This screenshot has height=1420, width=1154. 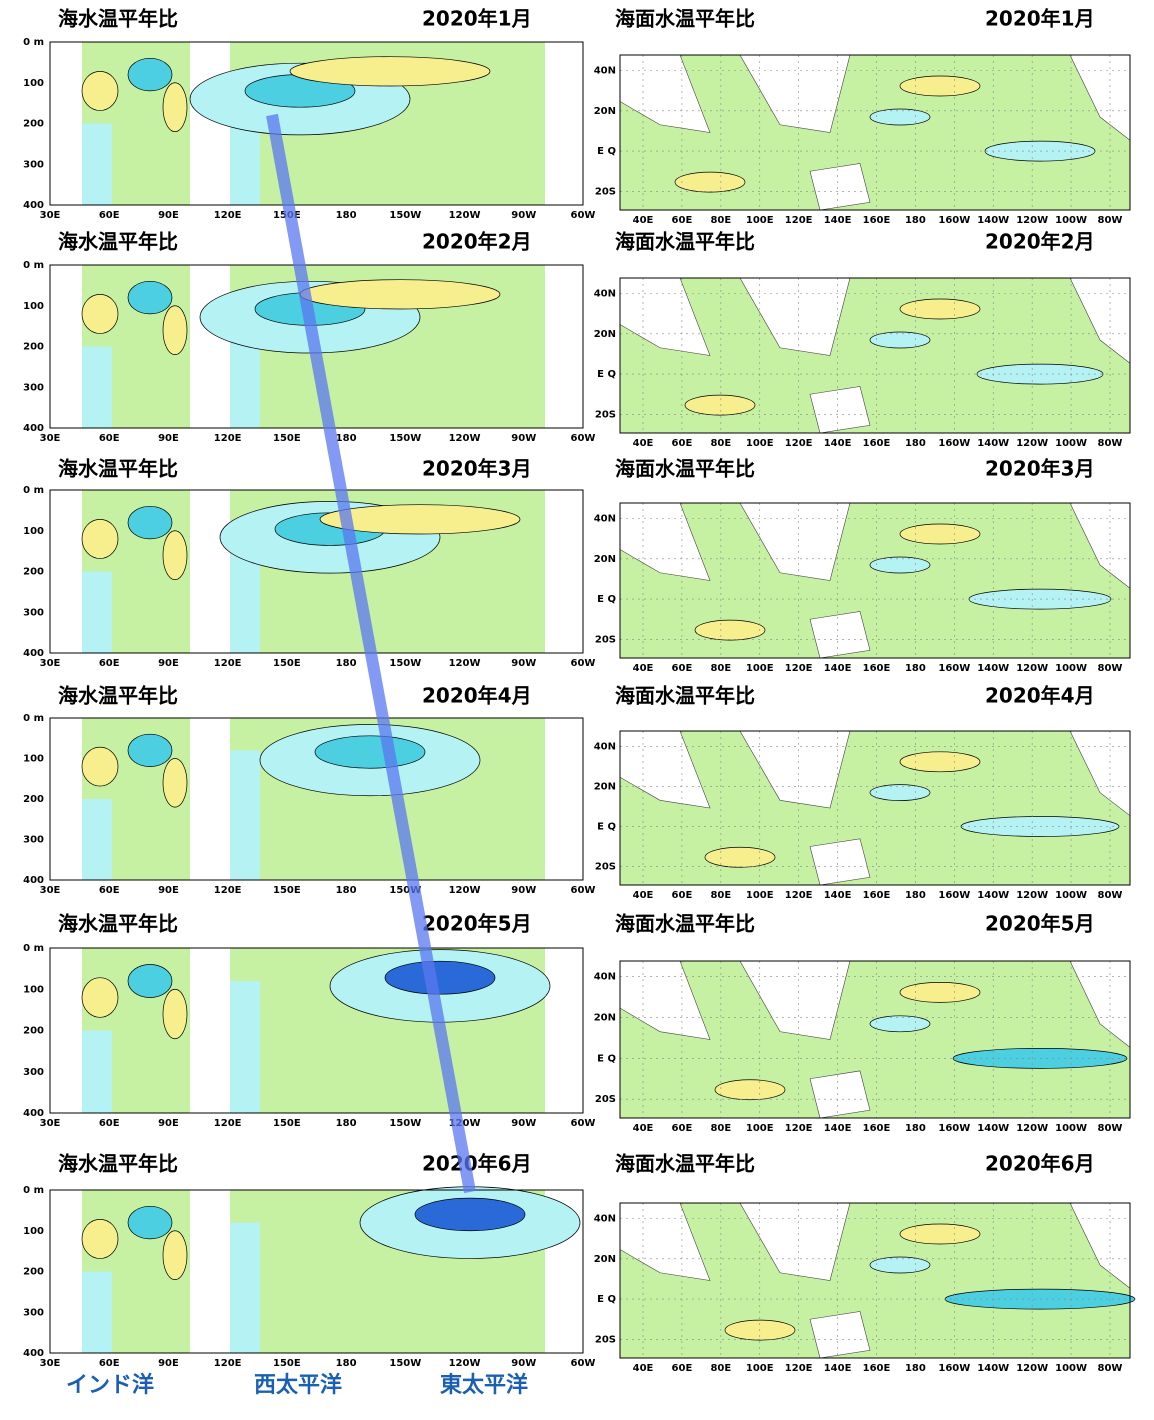 What do you see at coordinates (484, 1385) in the screenshot?
I see `region-label: 東太平洋` at bounding box center [484, 1385].